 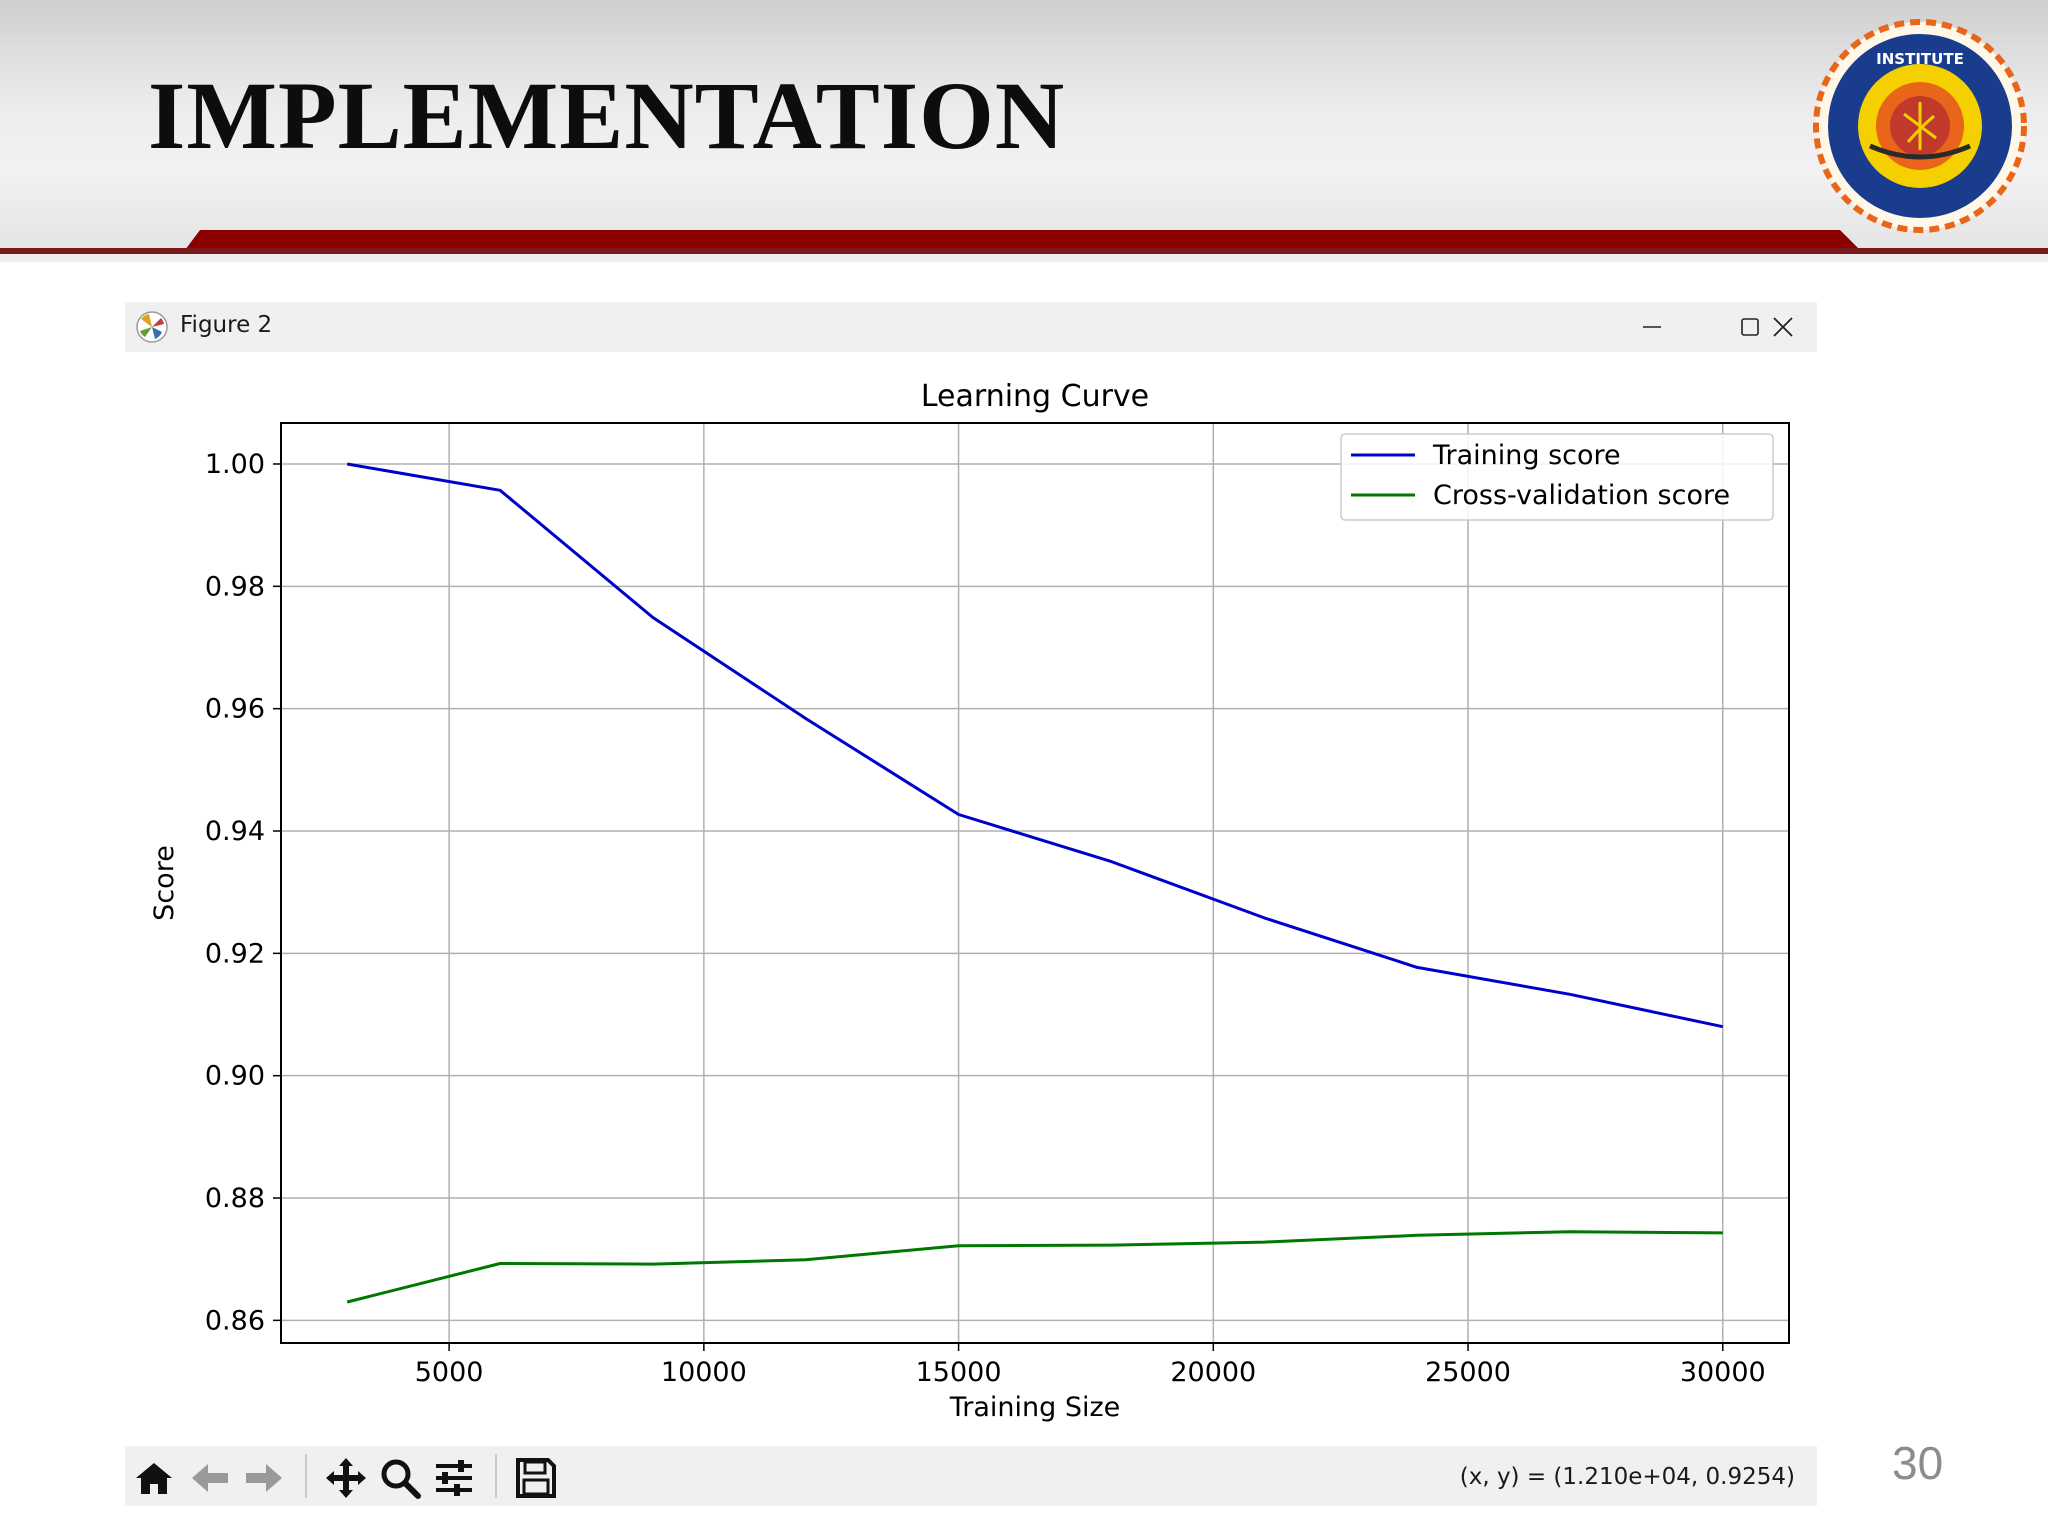 I want to click on home-button, so click(x=154, y=1478).